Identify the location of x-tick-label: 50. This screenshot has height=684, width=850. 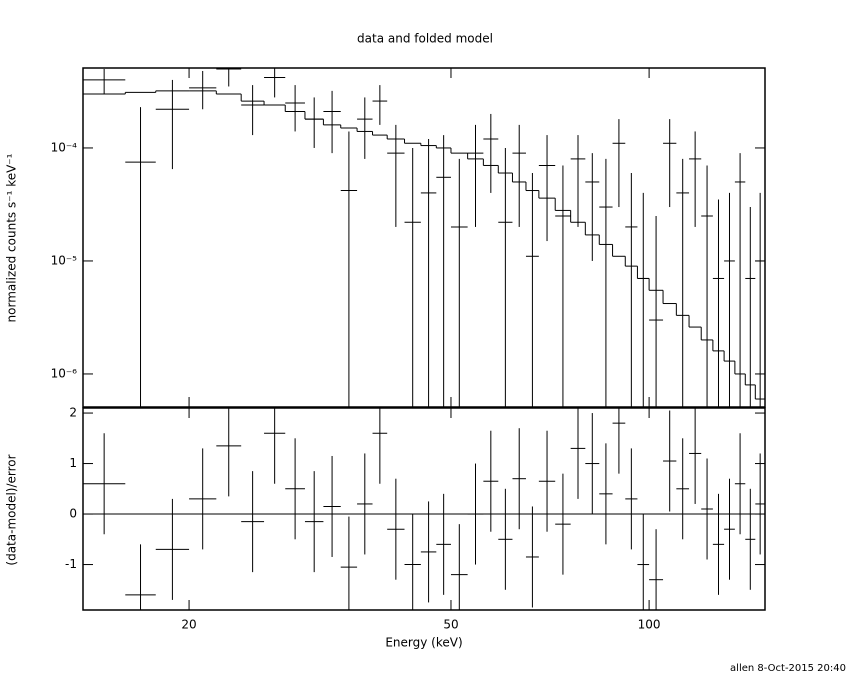
(450, 625).